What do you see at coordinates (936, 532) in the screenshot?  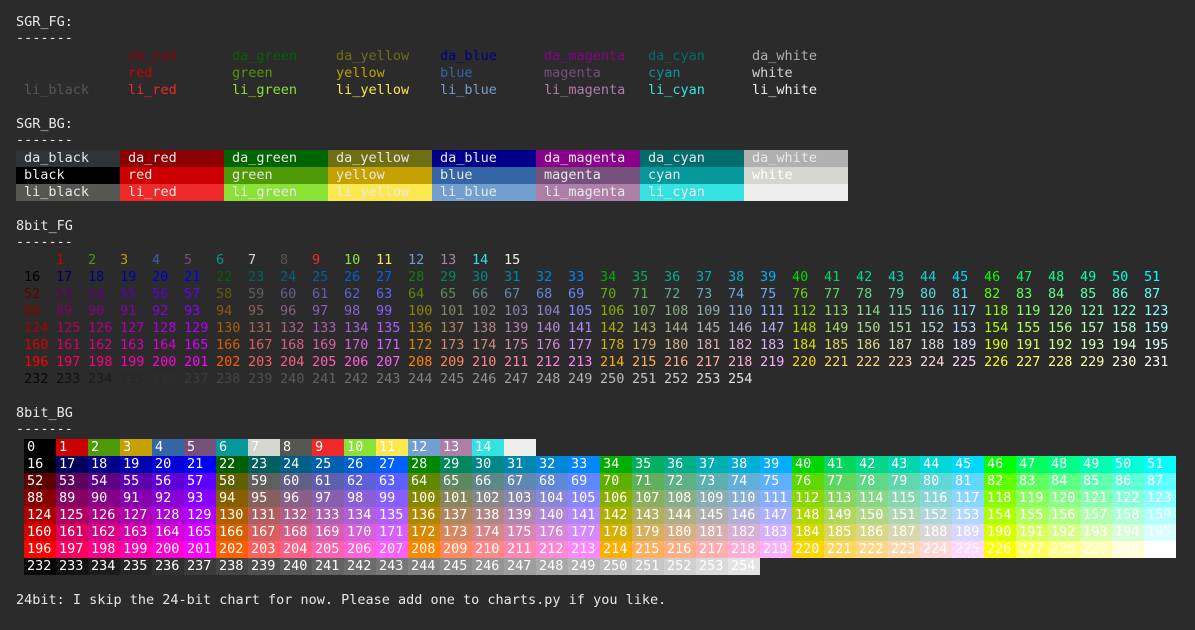 I see `bg8-cell: 188` at bounding box center [936, 532].